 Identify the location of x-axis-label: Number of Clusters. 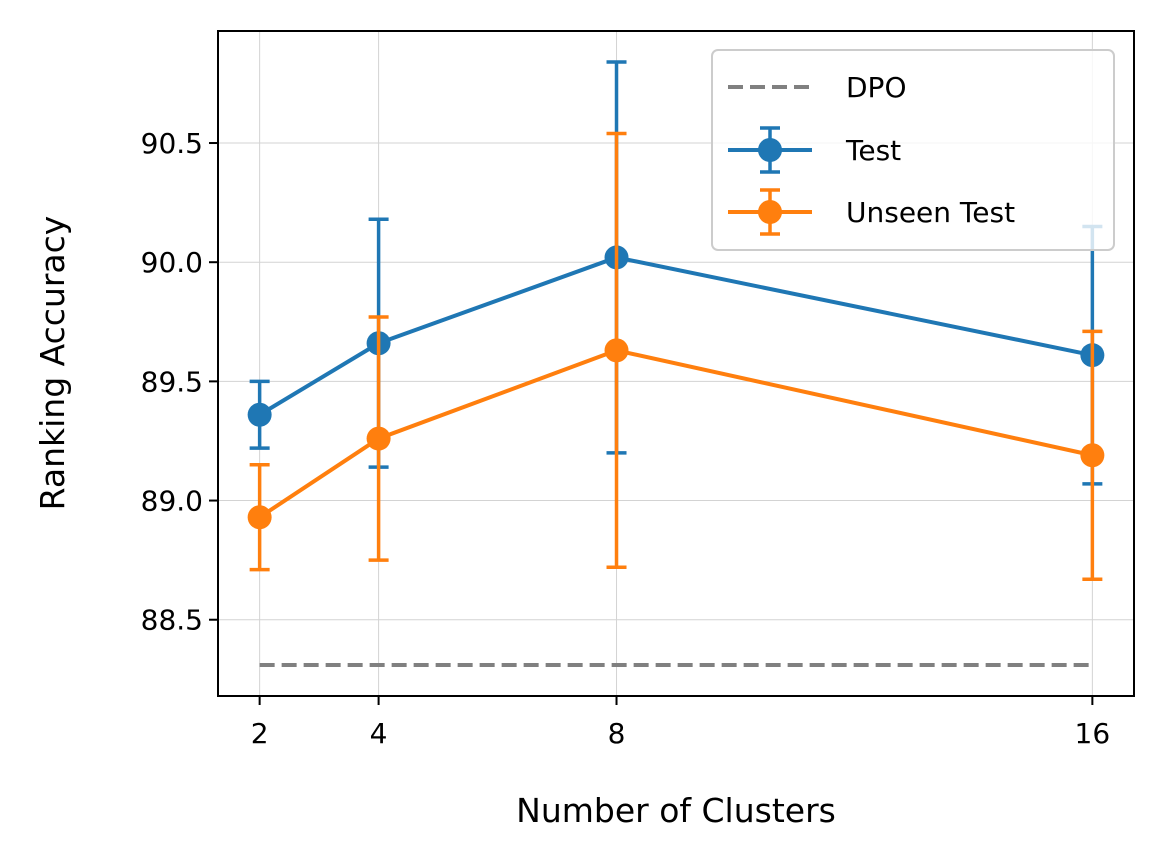
(676, 810).